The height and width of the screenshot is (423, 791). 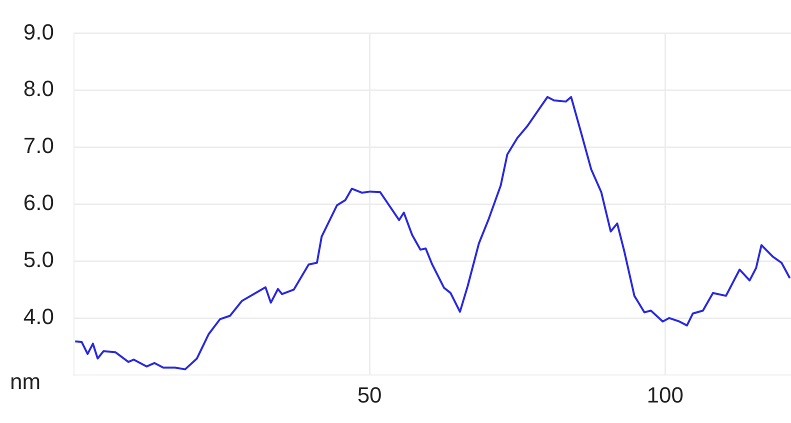 What do you see at coordinates (38, 259) in the screenshot?
I see `y-tick-label: 5.0` at bounding box center [38, 259].